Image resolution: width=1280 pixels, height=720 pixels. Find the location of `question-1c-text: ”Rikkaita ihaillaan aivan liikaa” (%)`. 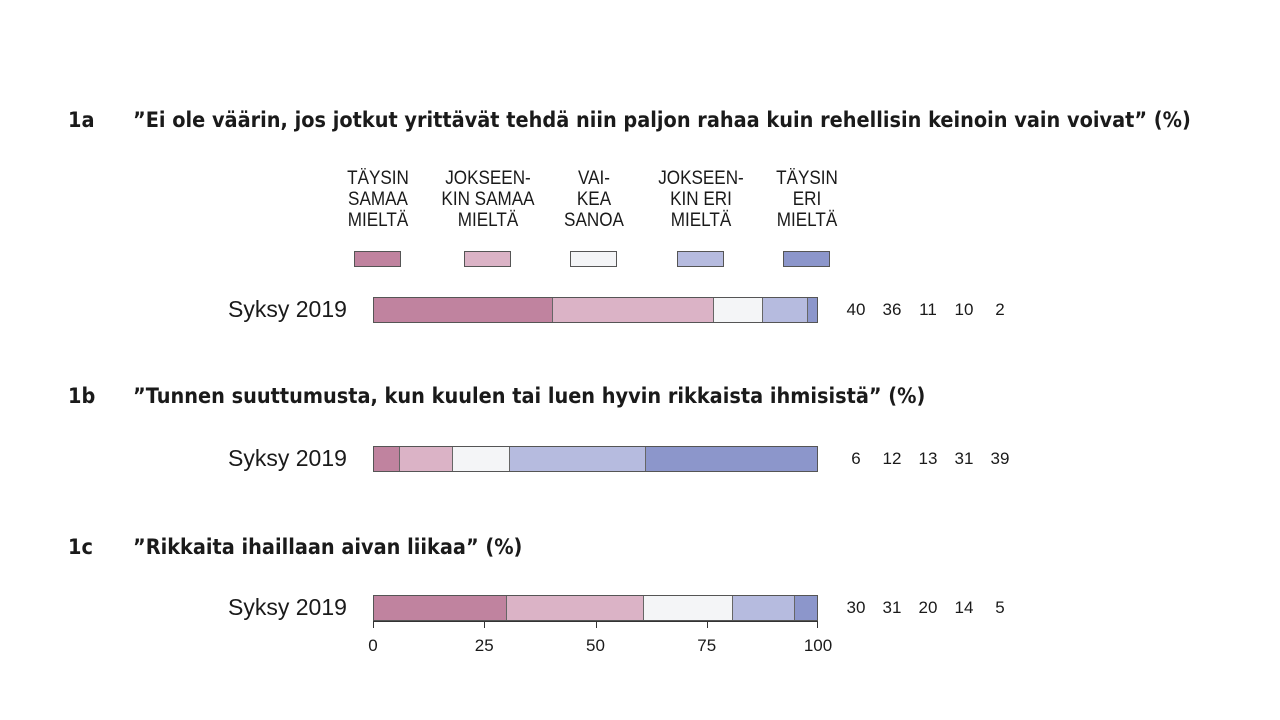

question-1c-text: ”Rikkaita ihaillaan aivan liikaa” (%) is located at coordinates (328, 547).